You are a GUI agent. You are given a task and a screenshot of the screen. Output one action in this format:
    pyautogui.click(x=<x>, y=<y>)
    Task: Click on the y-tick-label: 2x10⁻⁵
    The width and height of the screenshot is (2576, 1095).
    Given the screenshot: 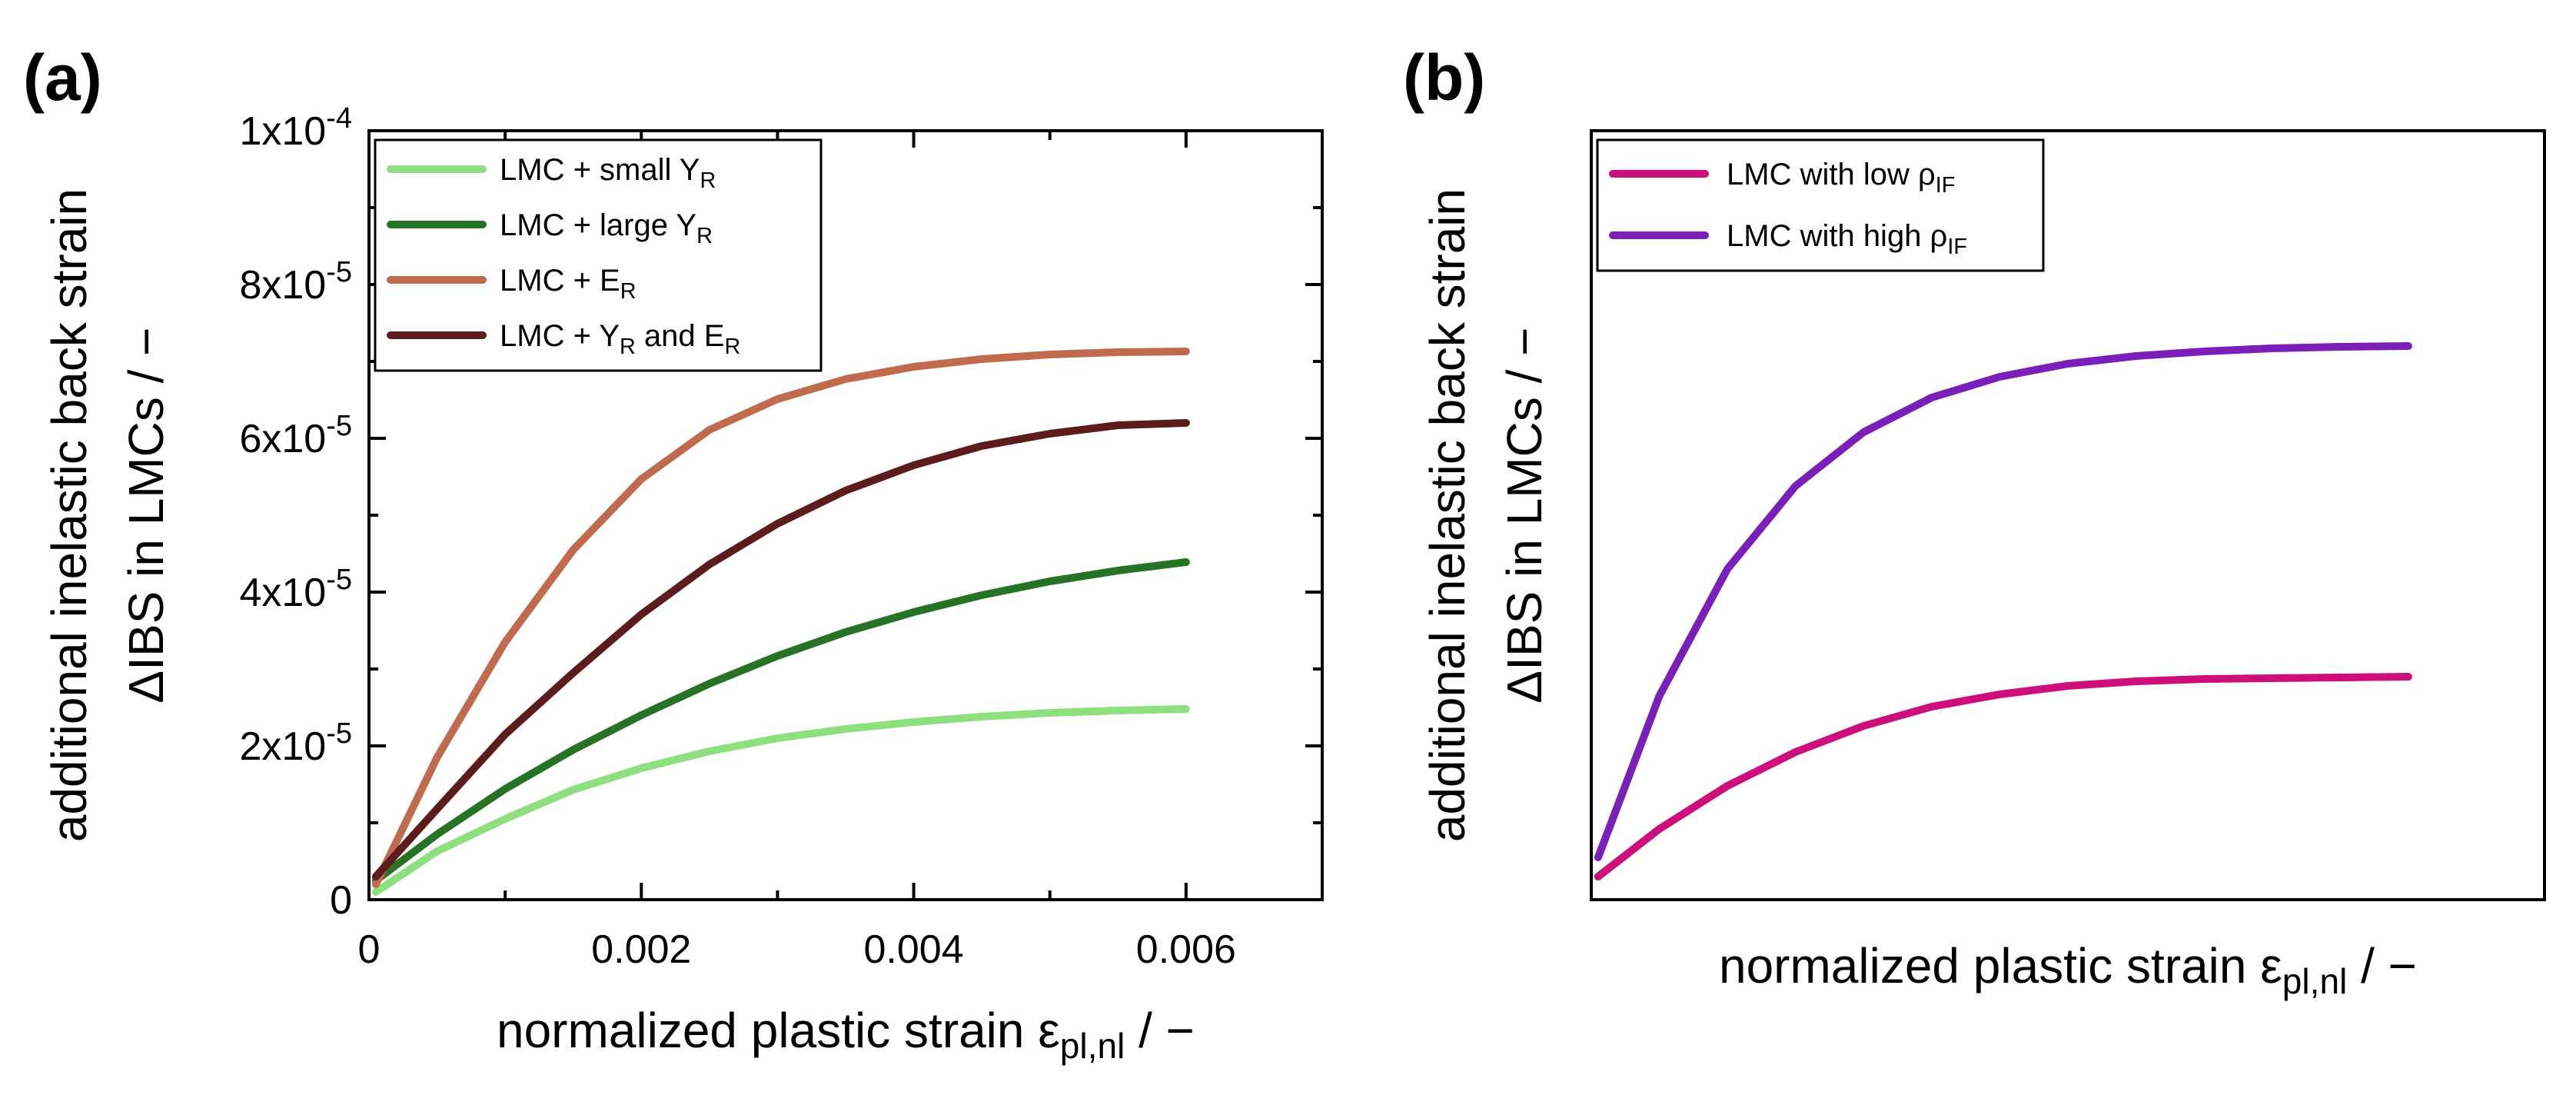 What is the action you would take?
    pyautogui.click(x=295, y=743)
    